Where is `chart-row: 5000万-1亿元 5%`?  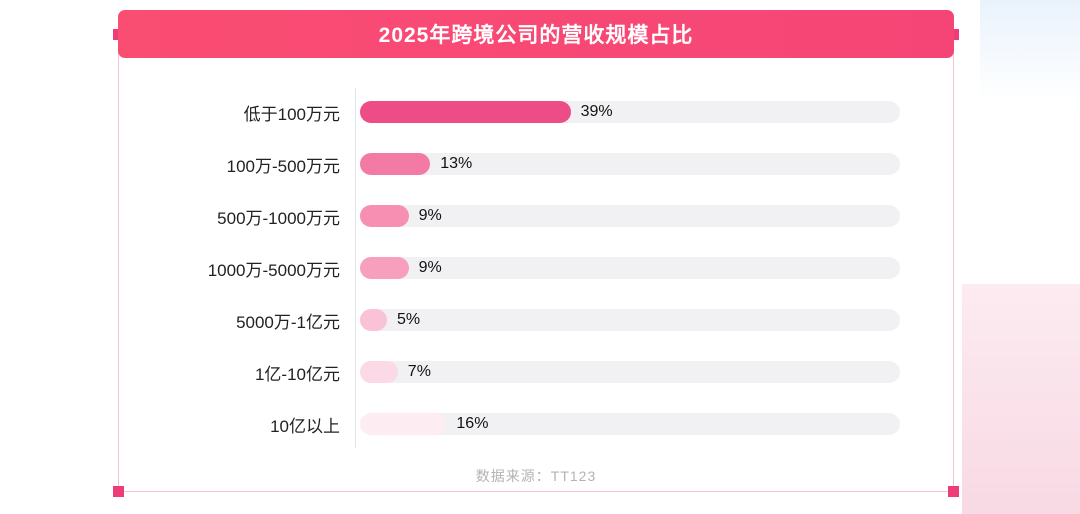 chart-row: 5000万-1亿元 5% is located at coordinates (536, 320).